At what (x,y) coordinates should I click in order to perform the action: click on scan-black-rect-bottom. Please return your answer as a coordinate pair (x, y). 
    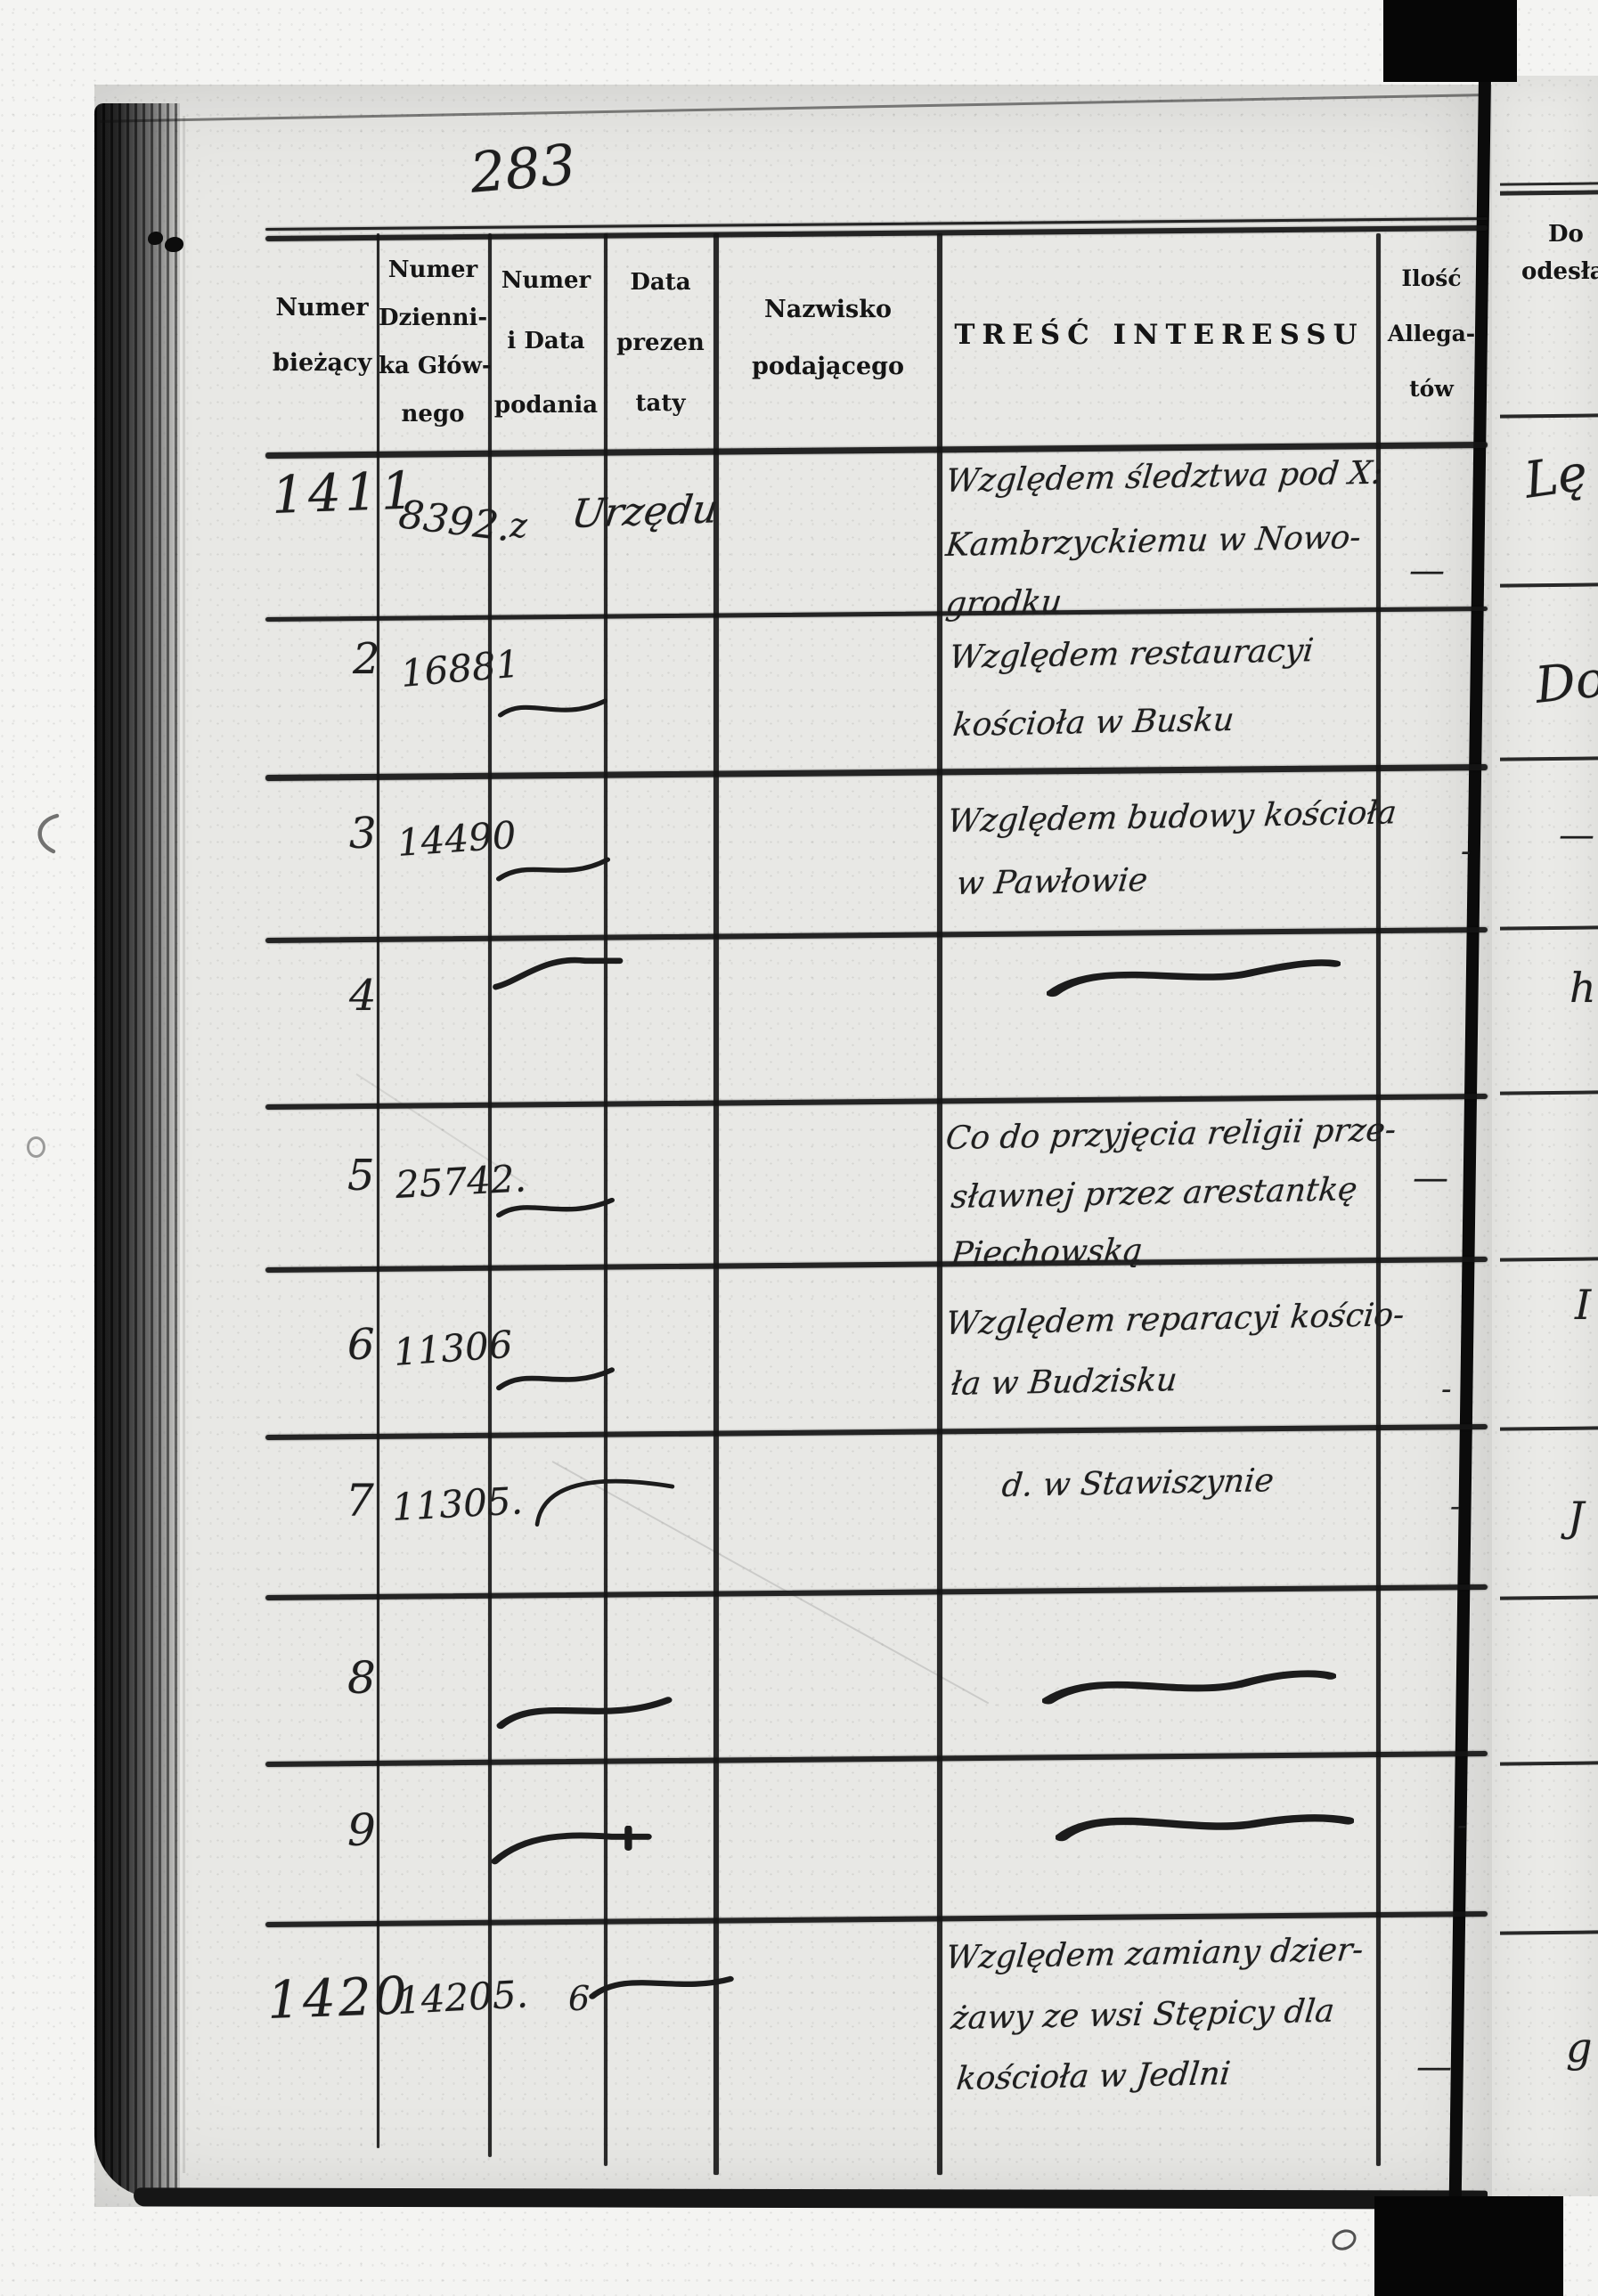
    Looking at the image, I should click on (1468, 2246).